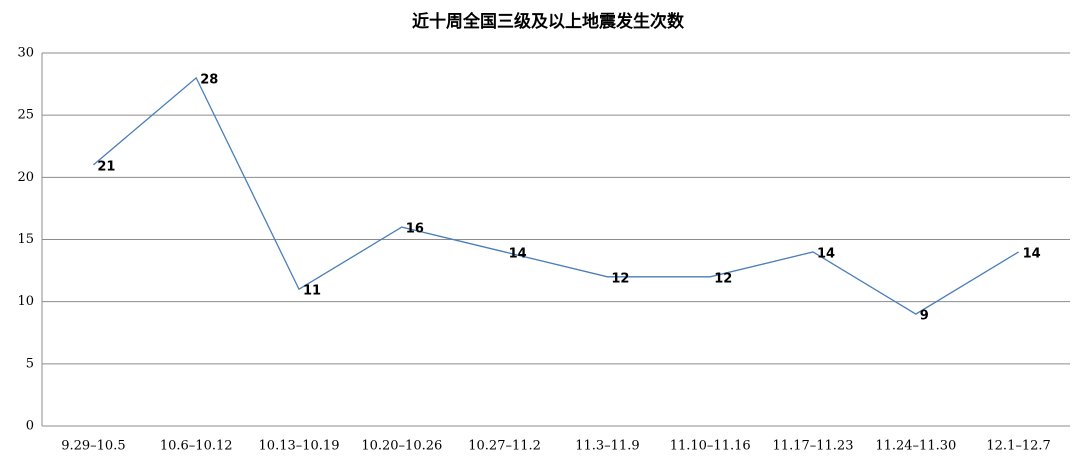  What do you see at coordinates (312, 291) in the screenshot?
I see `data-label: 11` at bounding box center [312, 291].